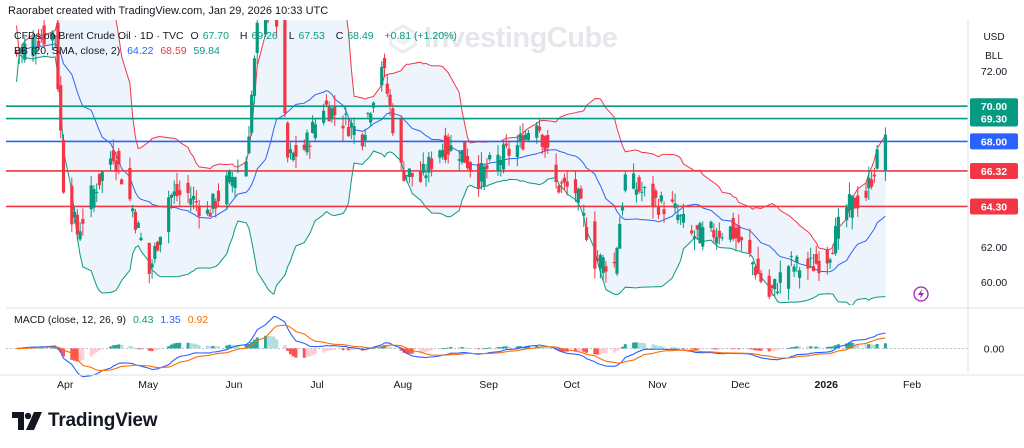 The height and width of the screenshot is (448, 1024). I want to click on time-tick-label: Nov, so click(657, 385).